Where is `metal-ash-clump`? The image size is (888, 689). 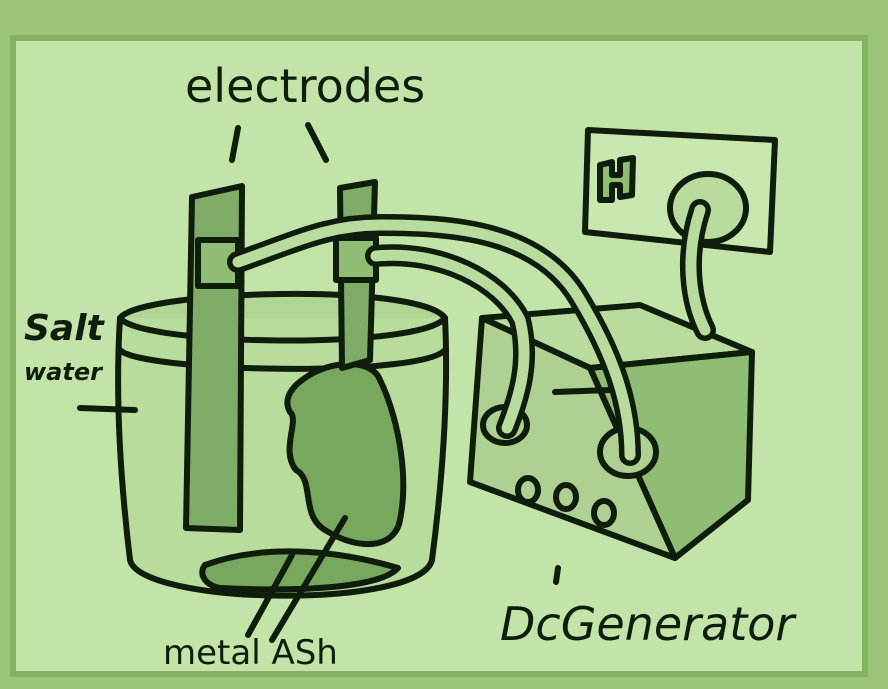 metal-ash-clump is located at coordinates (345, 454).